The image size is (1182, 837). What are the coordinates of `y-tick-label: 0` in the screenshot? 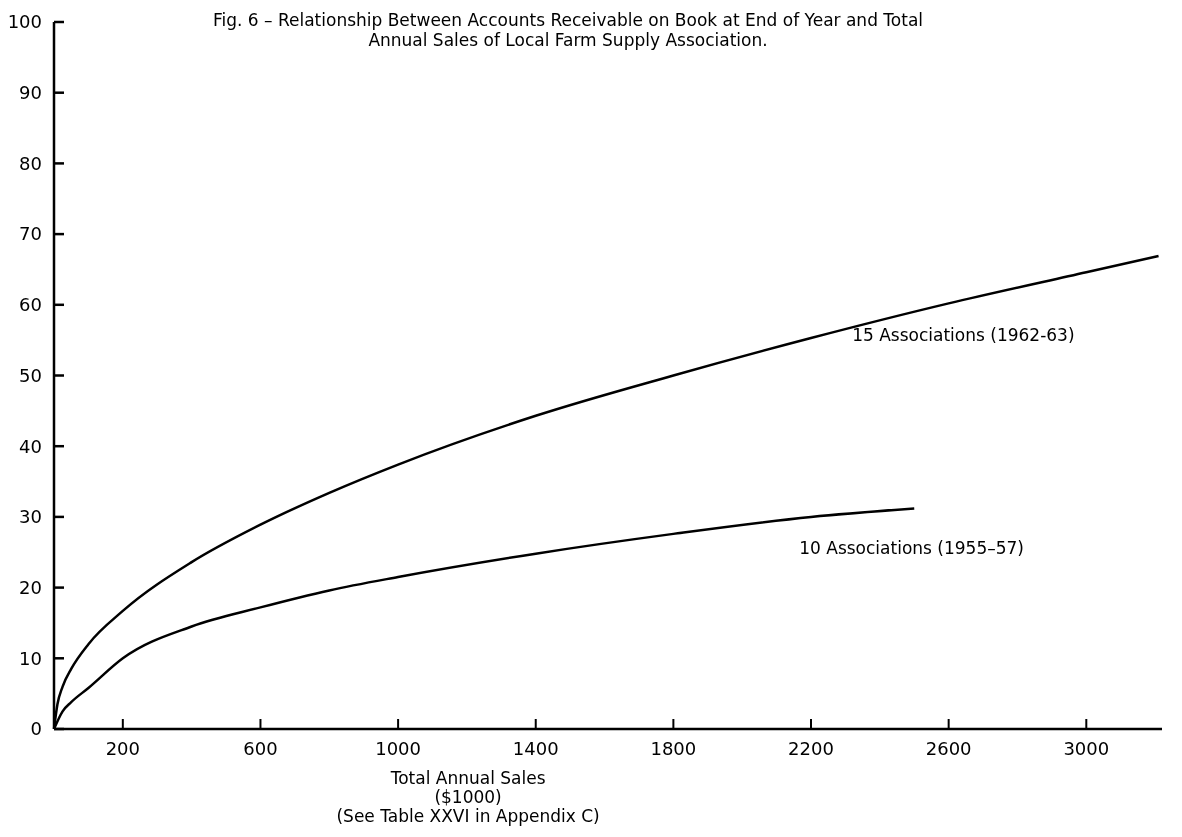 It's located at (36, 729).